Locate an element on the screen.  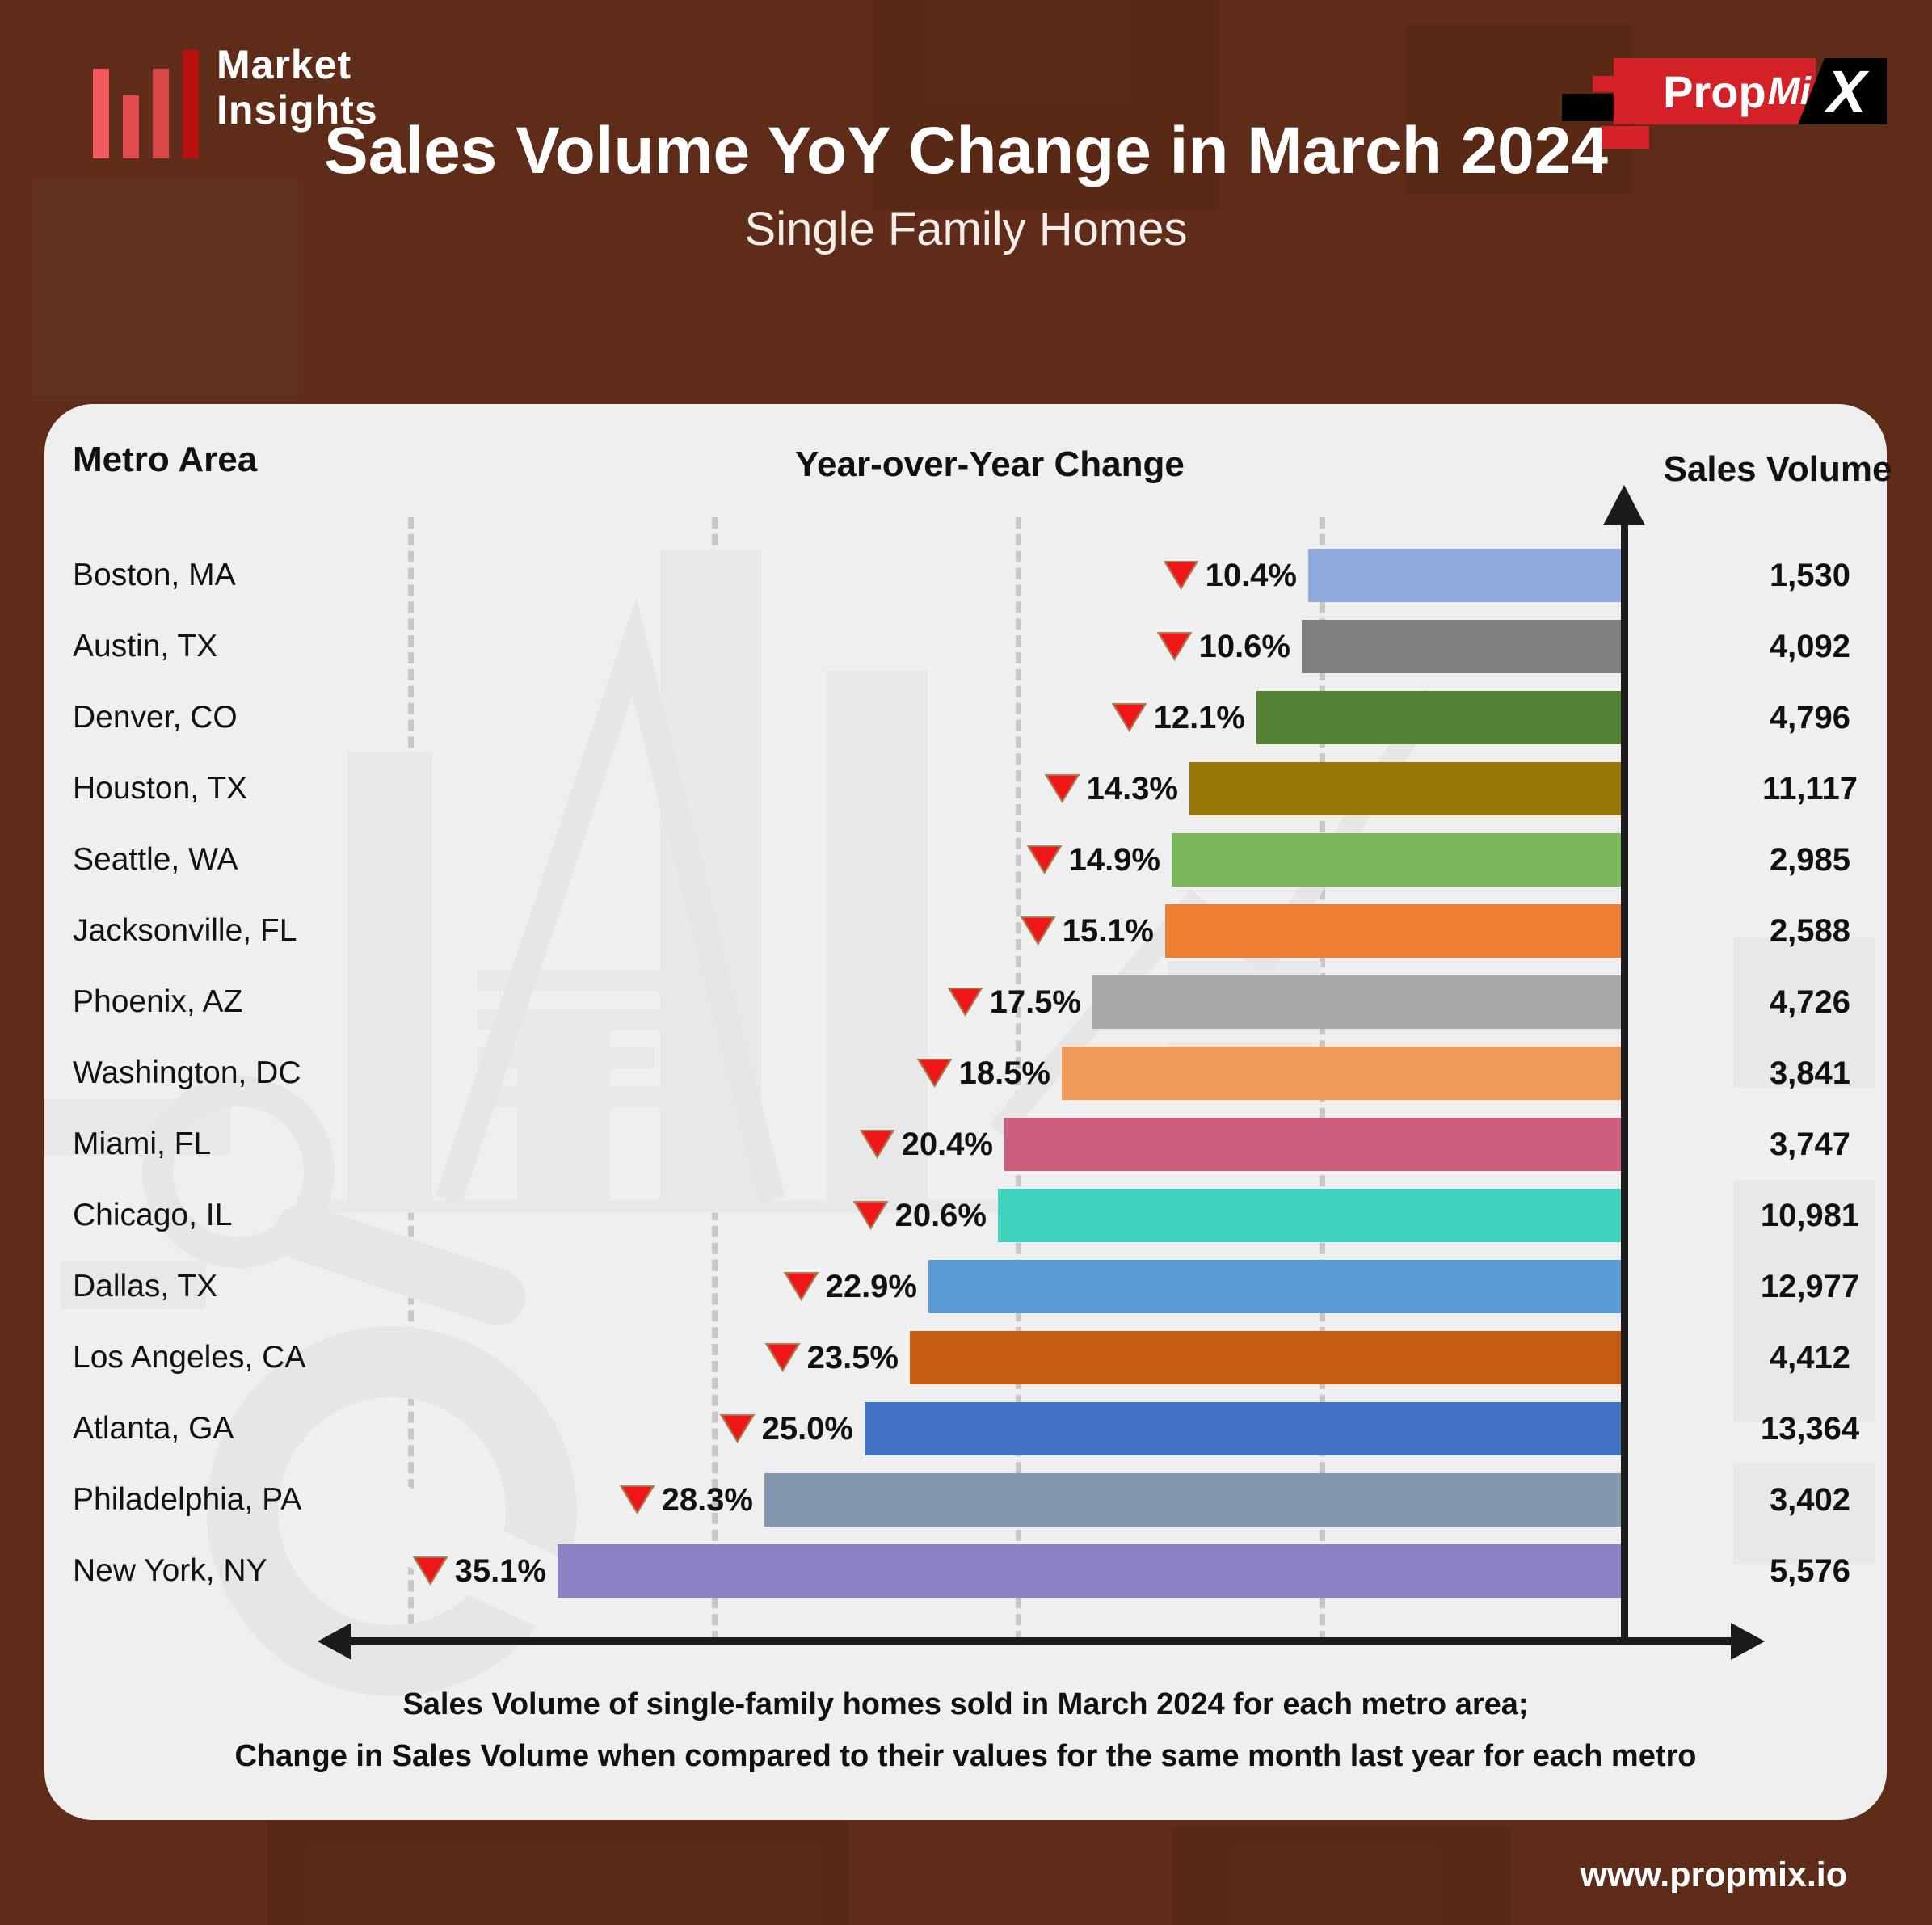
market-insights-wordmark: Market Insights is located at coordinates (297, 88).